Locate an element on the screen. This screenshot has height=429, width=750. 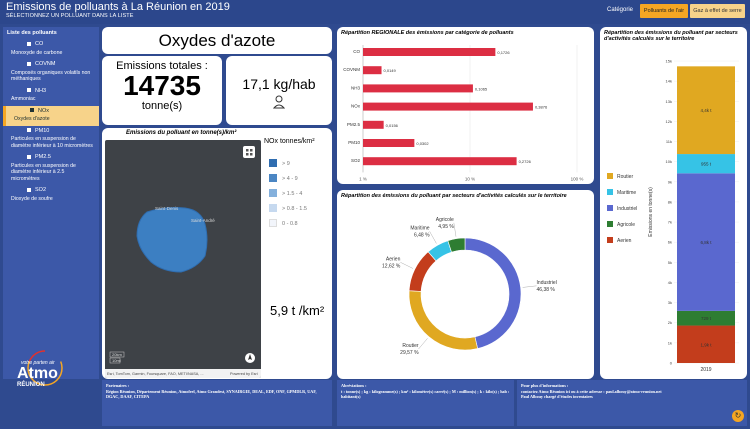
pollutant-item-nox: NOx Oxydes d'azote is located at coordinates (51, 115).